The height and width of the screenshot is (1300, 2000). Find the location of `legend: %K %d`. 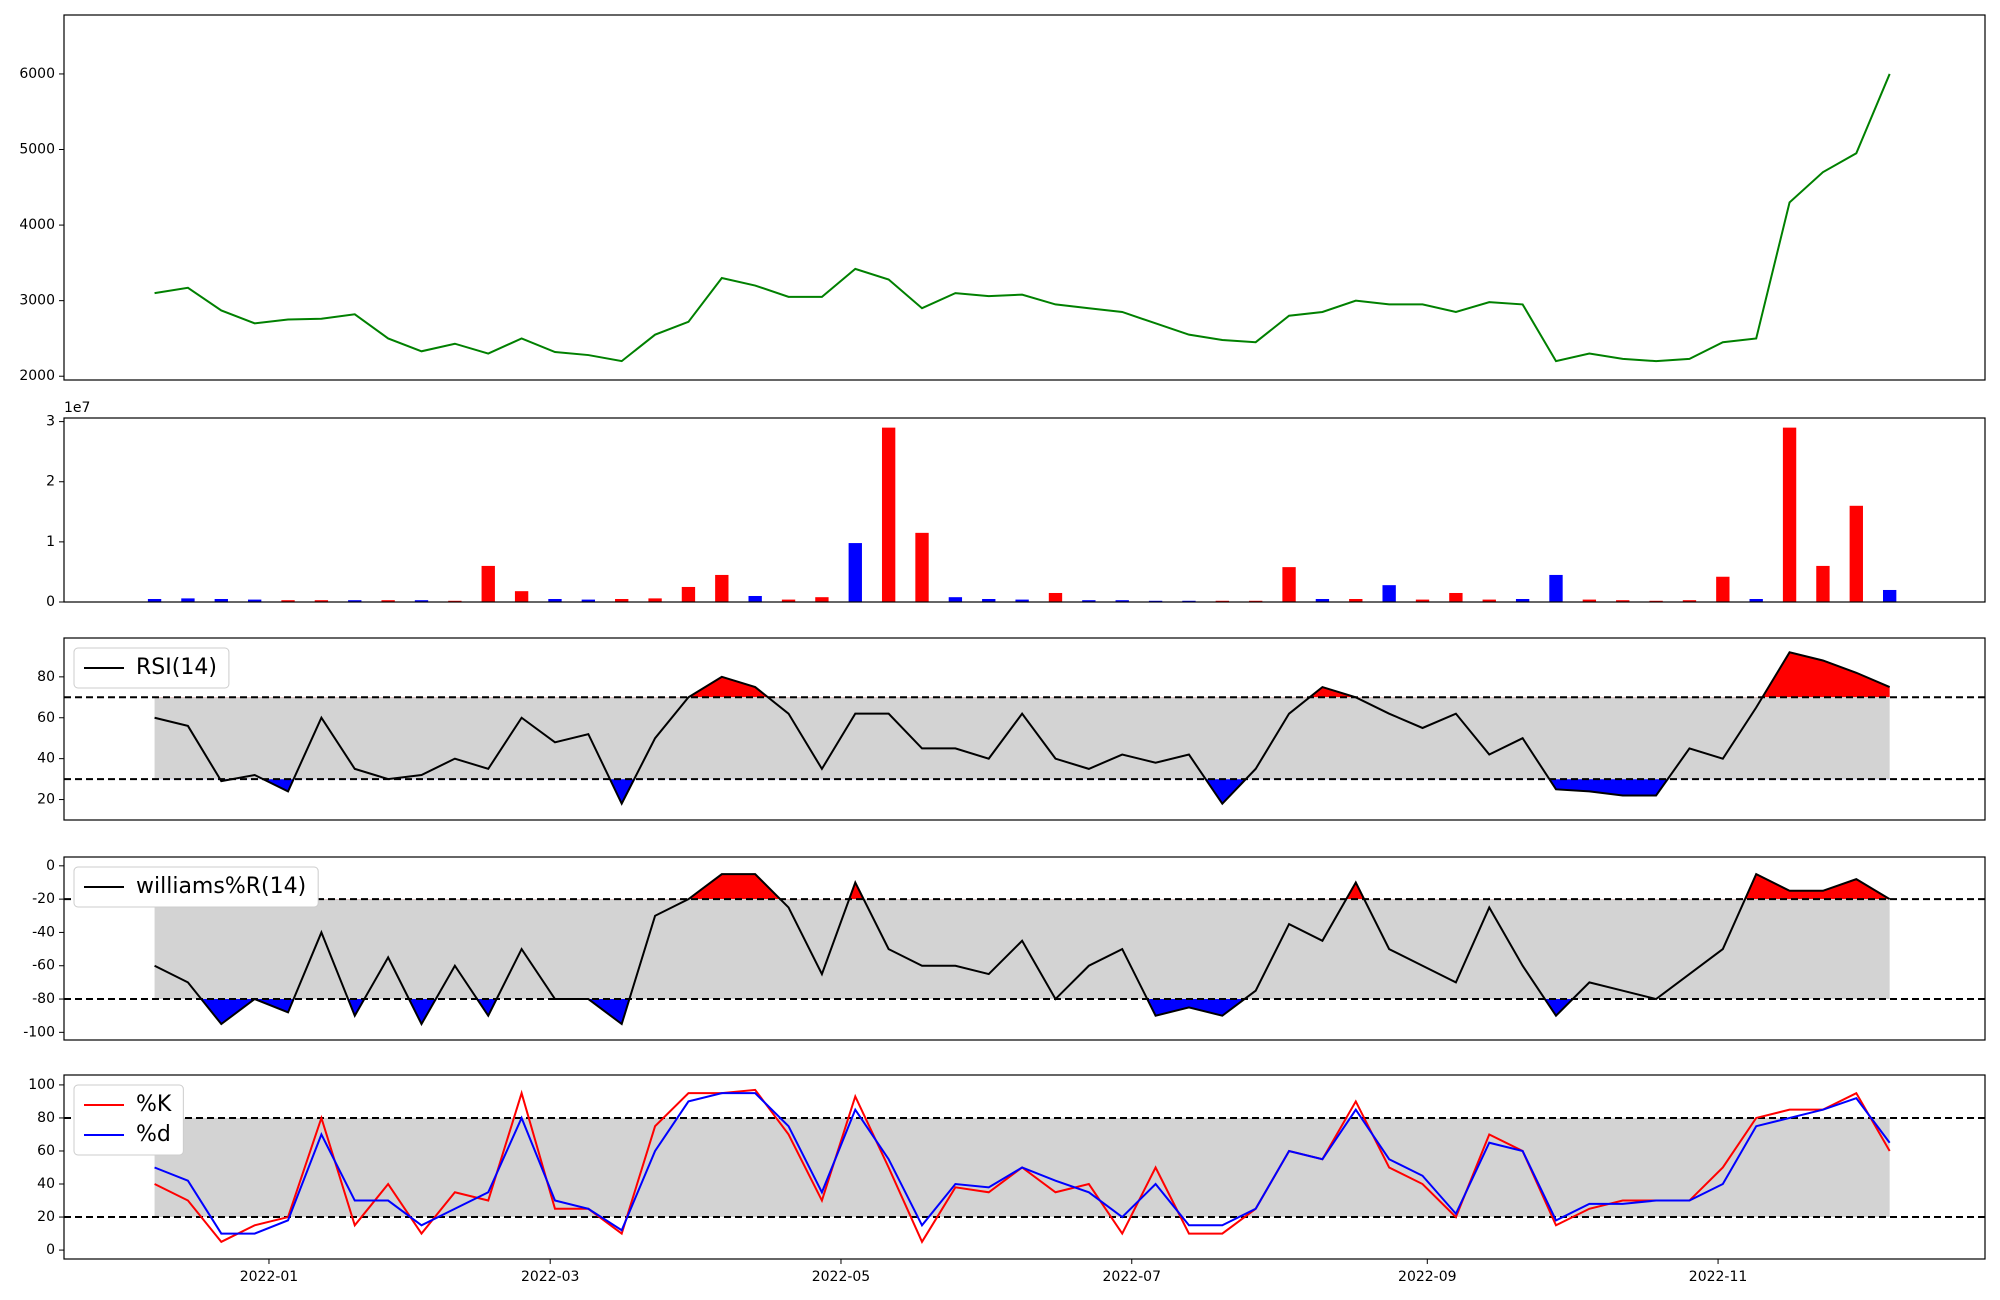

legend: %K %d is located at coordinates (128, 1120).